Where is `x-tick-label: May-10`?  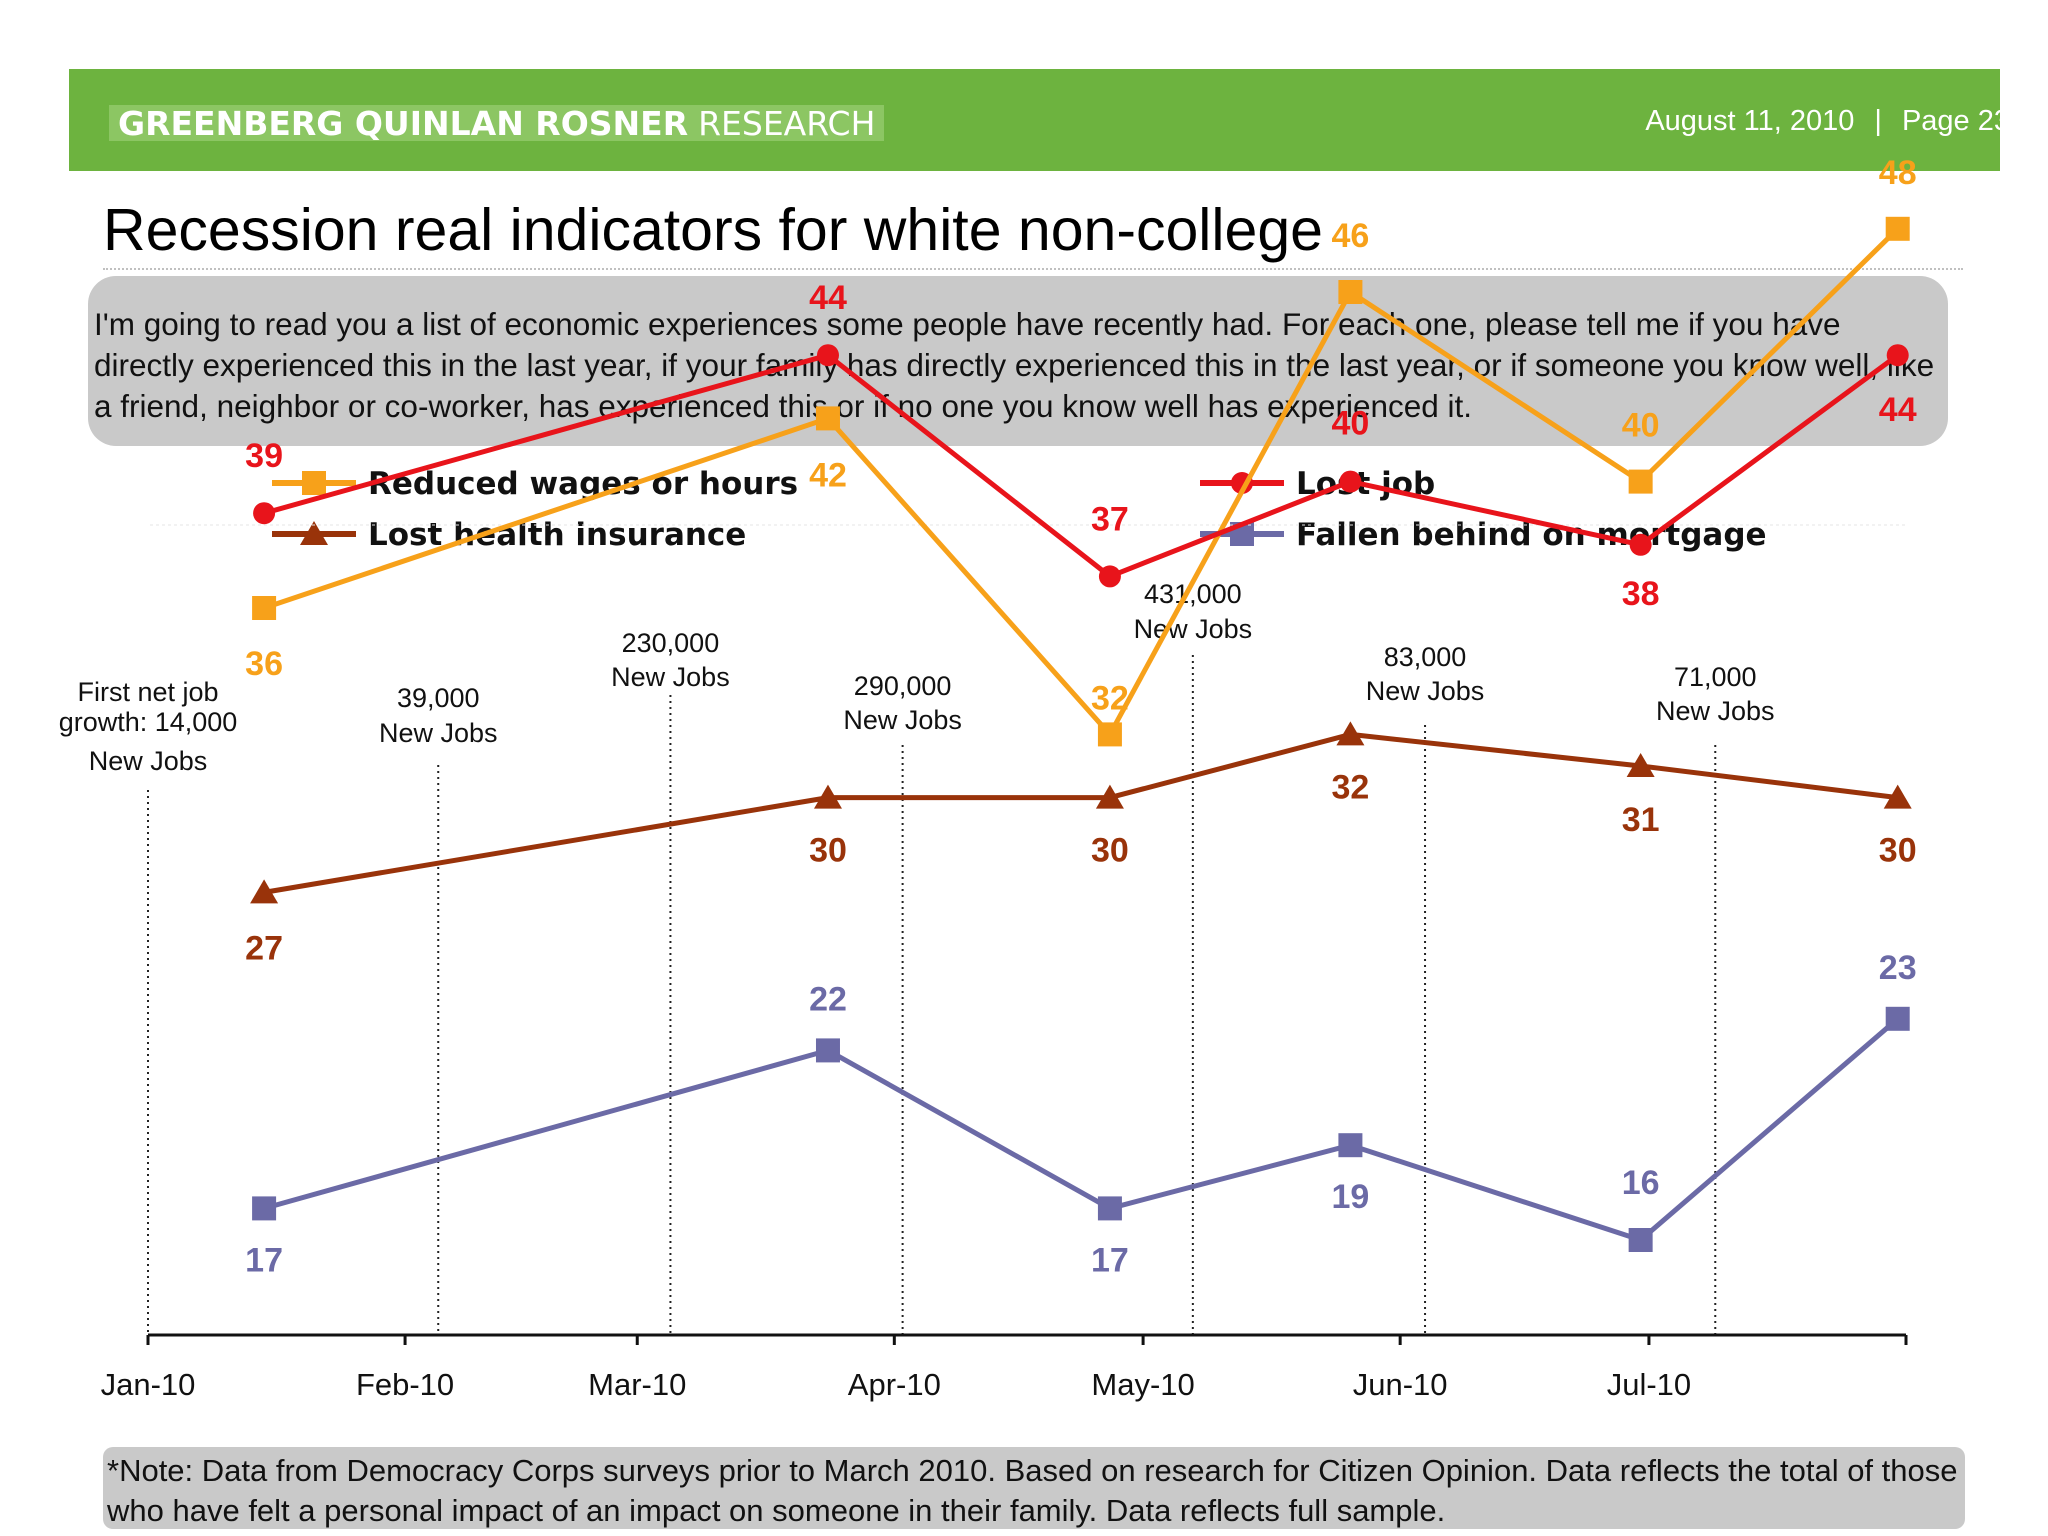
x-tick-label: May-10 is located at coordinates (1142, 1384).